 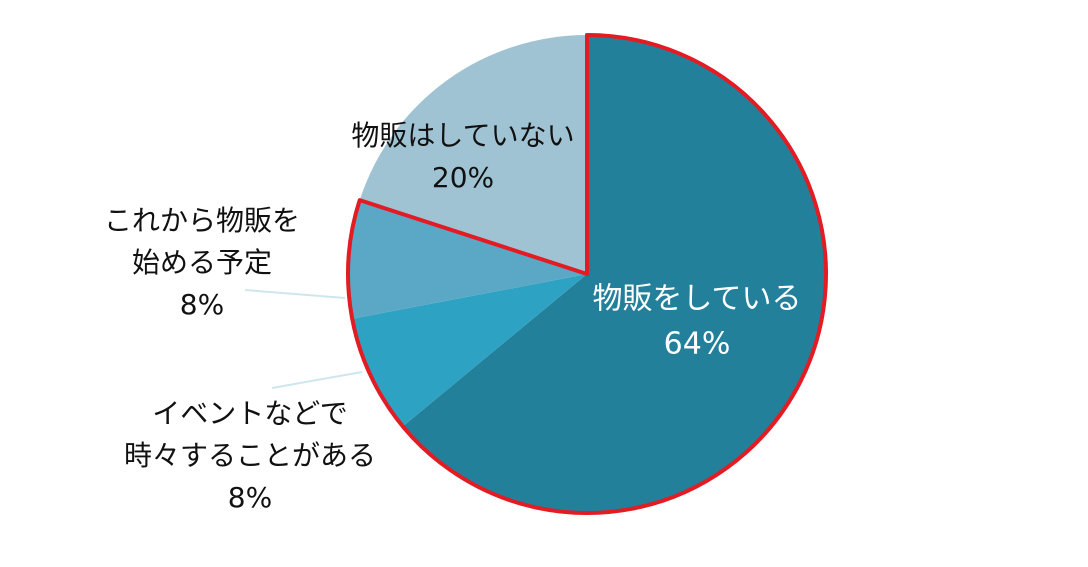 I want to click on value-label: 20%, so click(x=463, y=177).